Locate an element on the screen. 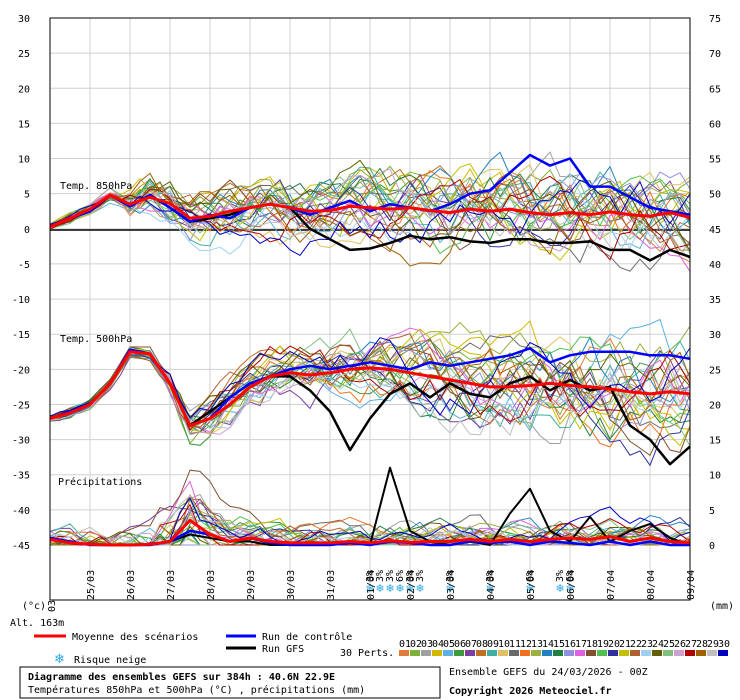  mean-precip-line is located at coordinates (370, 532).